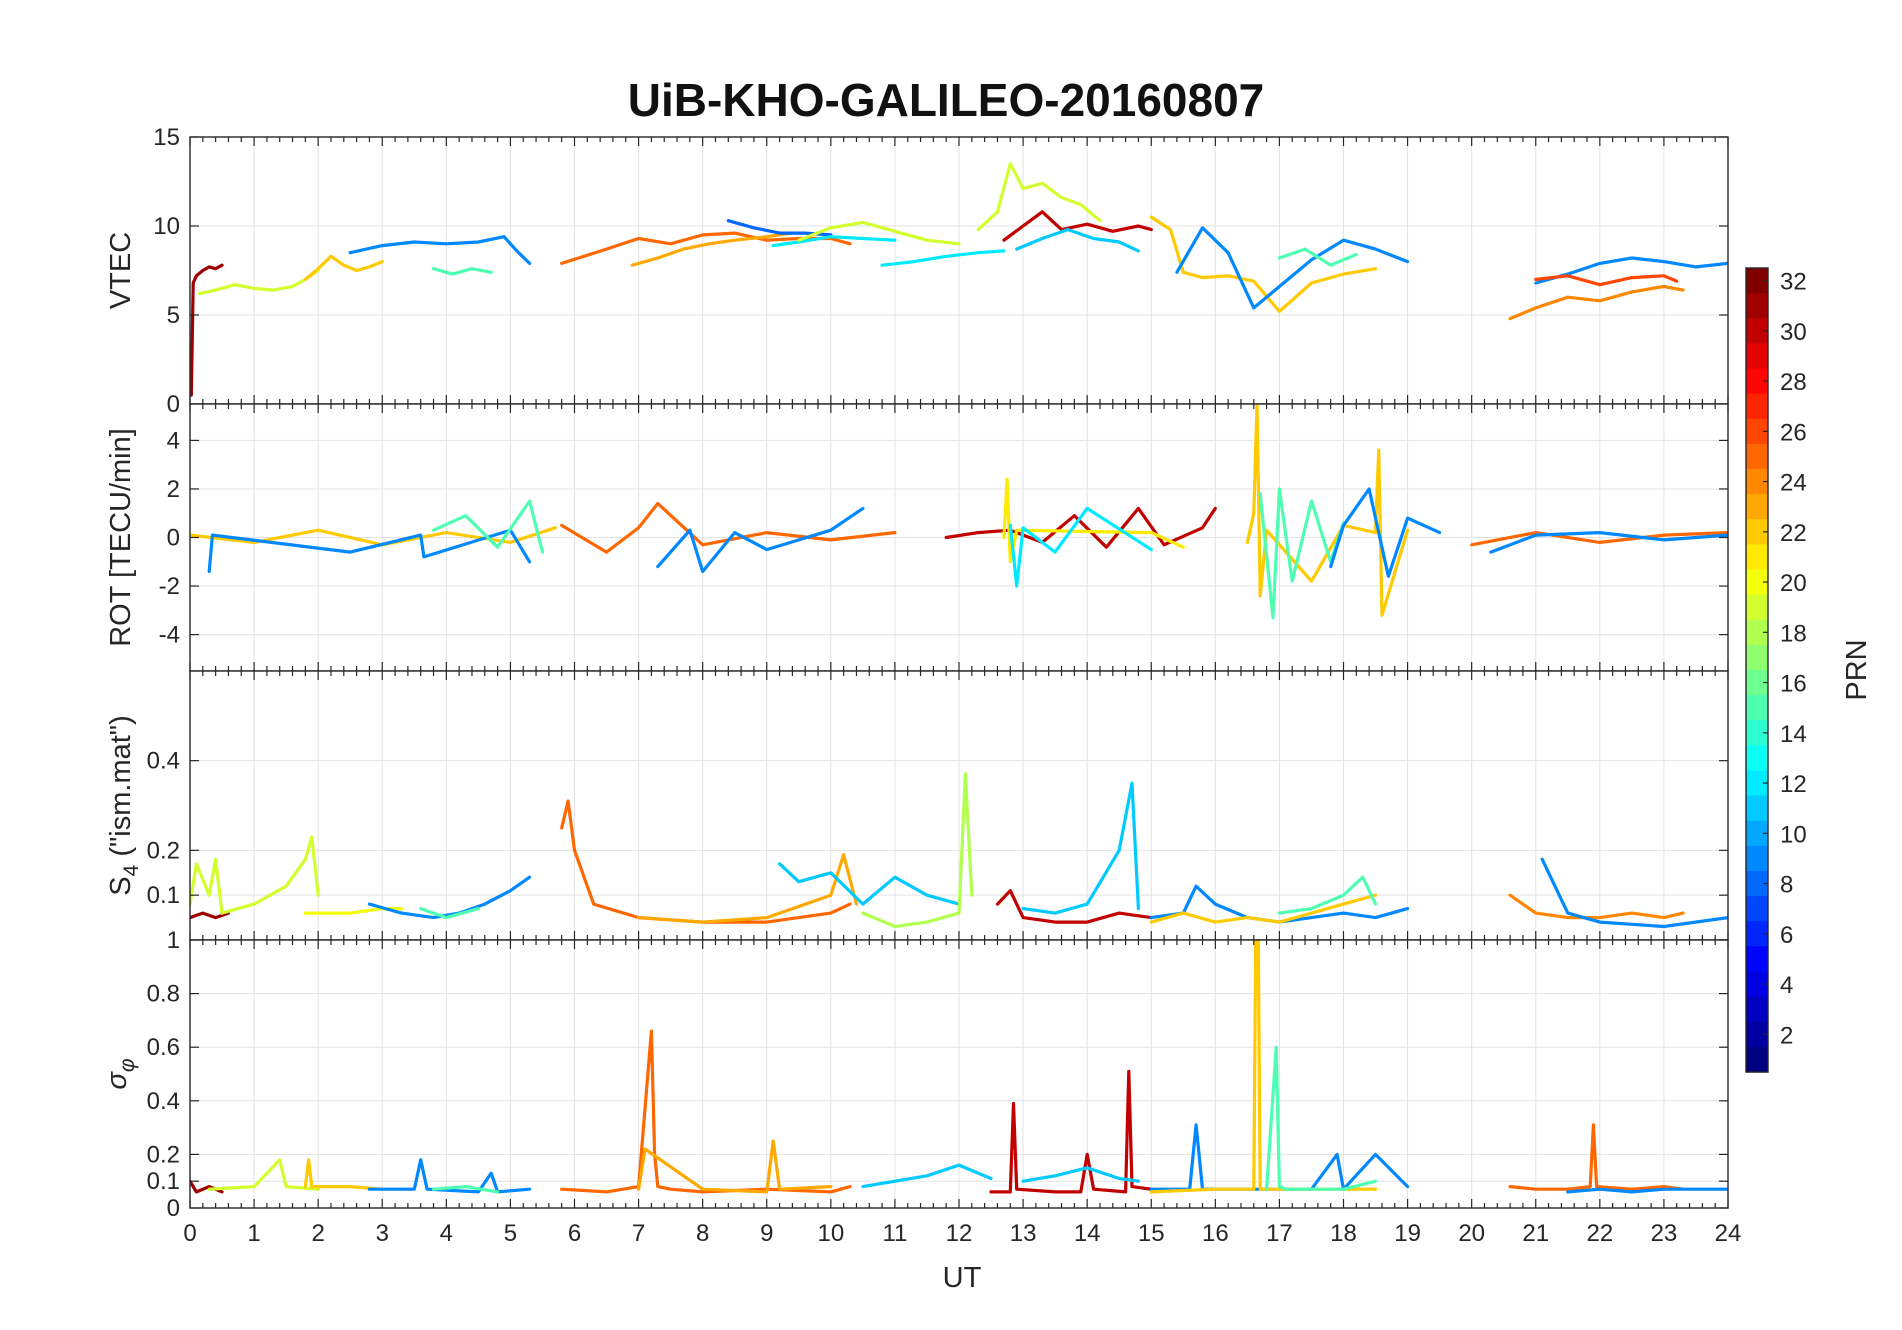 The height and width of the screenshot is (1330, 1902). What do you see at coordinates (117, 1080) in the screenshot?
I see `y-axis-label-main: σ` at bounding box center [117, 1080].